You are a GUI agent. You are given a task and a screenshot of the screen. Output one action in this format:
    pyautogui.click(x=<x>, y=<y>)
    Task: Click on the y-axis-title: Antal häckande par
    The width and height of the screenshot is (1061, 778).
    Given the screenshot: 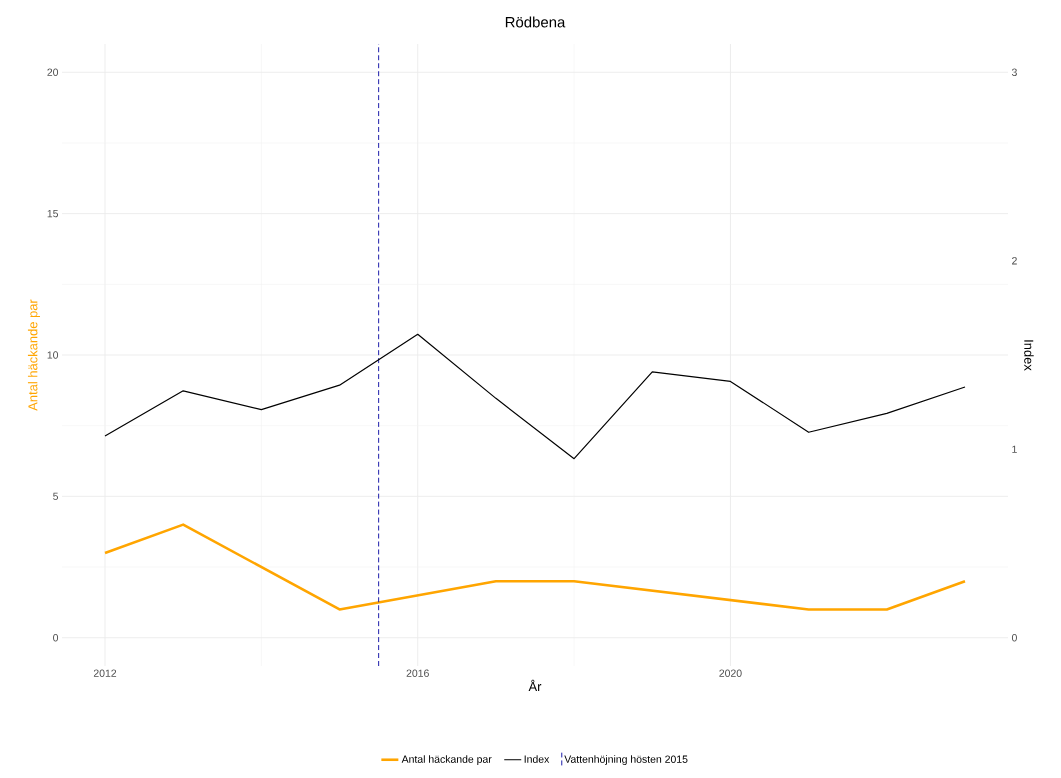 What is the action you would take?
    pyautogui.click(x=33, y=355)
    